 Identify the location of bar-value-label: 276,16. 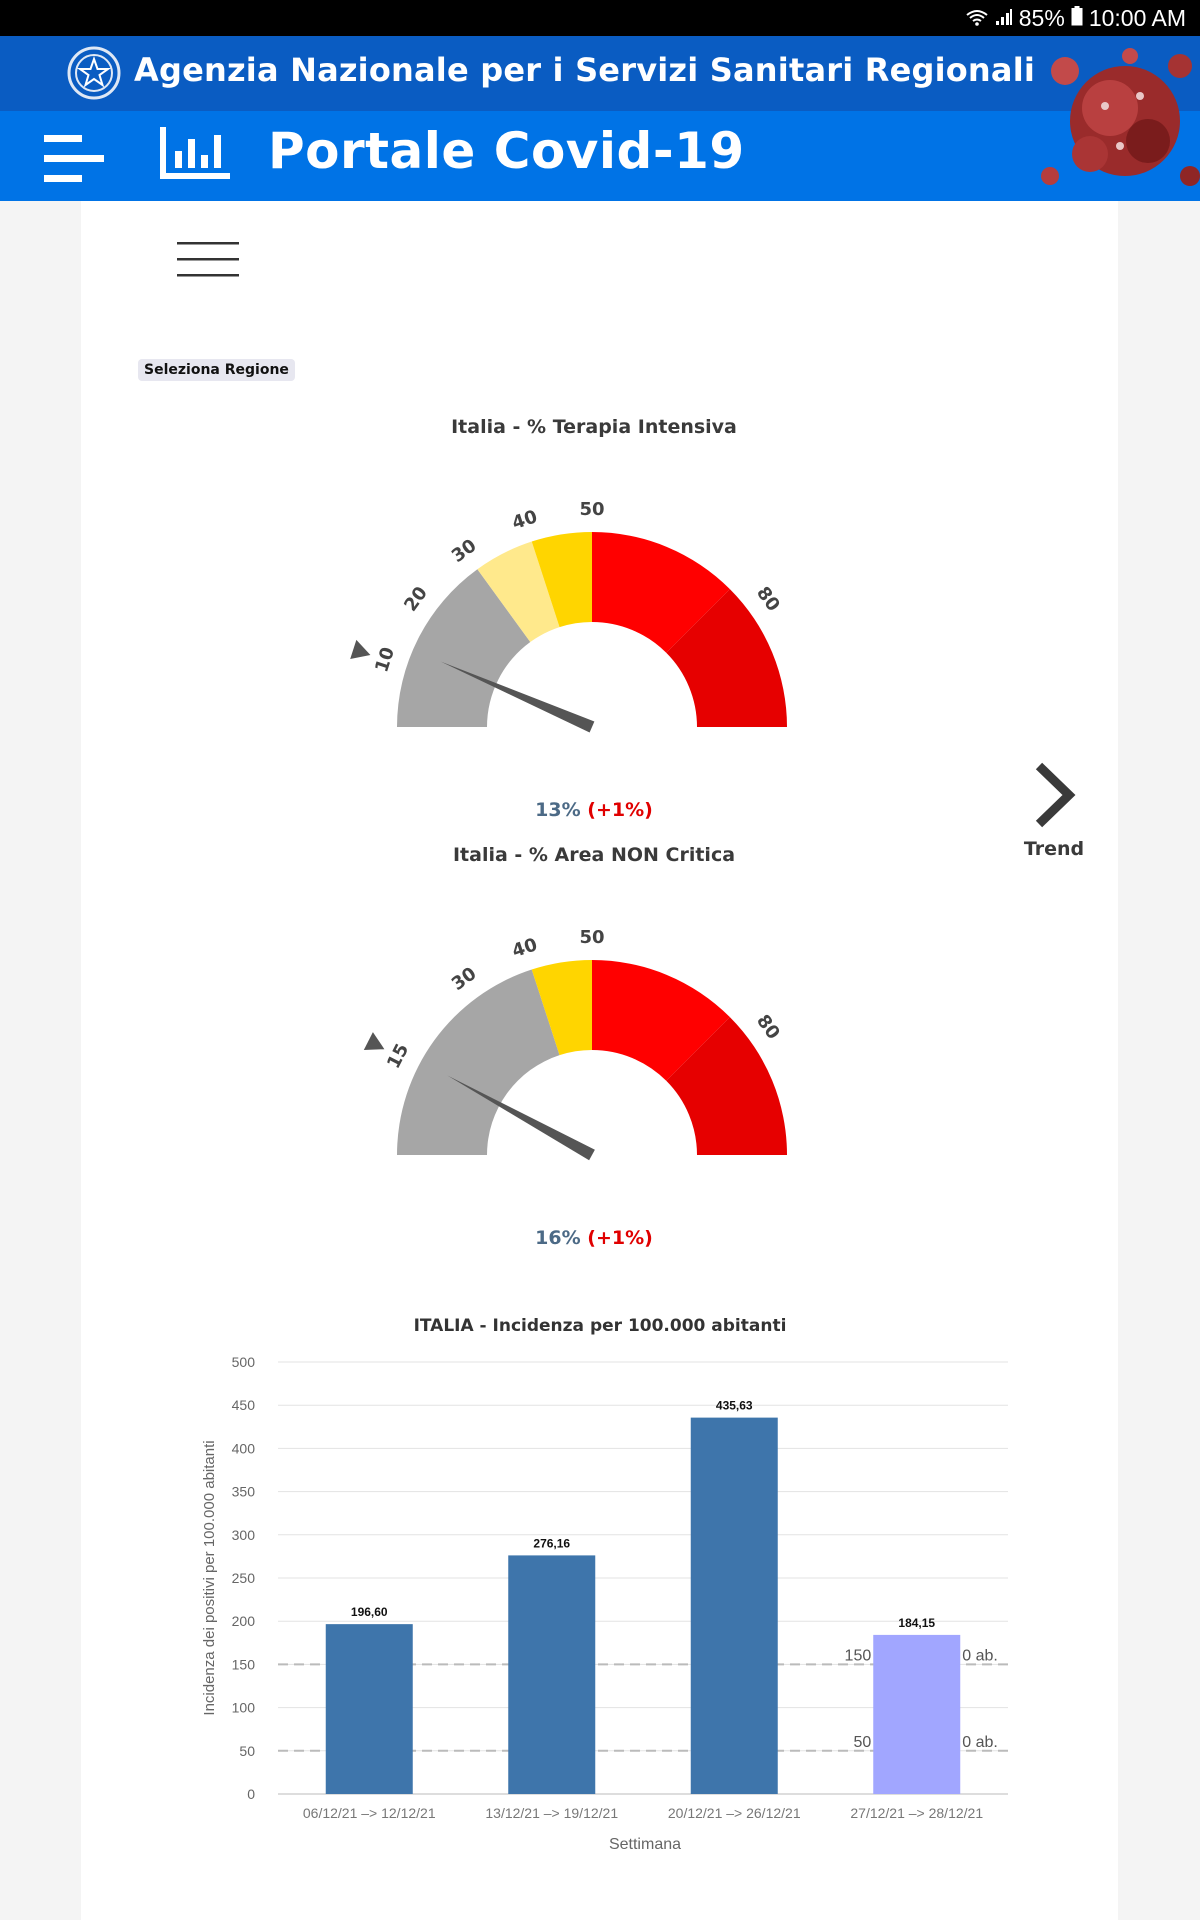
(551, 1543).